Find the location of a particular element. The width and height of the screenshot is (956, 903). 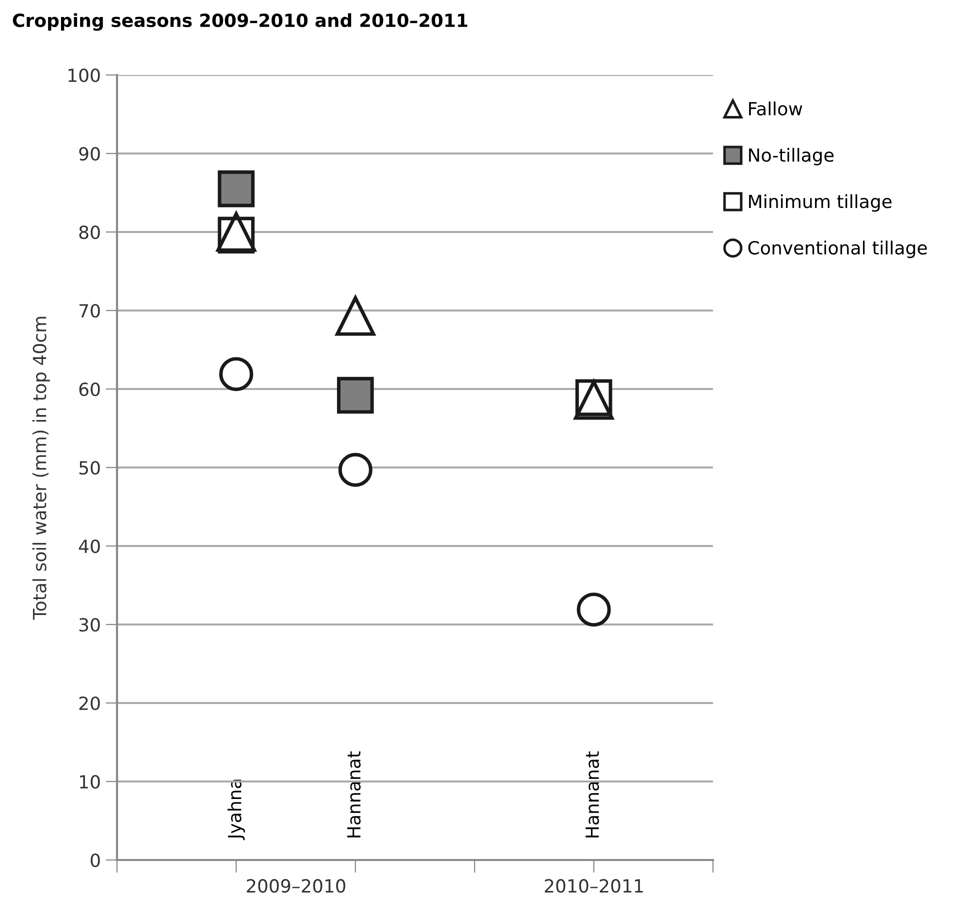

text: 2010–2011 is located at coordinates (593, 886).